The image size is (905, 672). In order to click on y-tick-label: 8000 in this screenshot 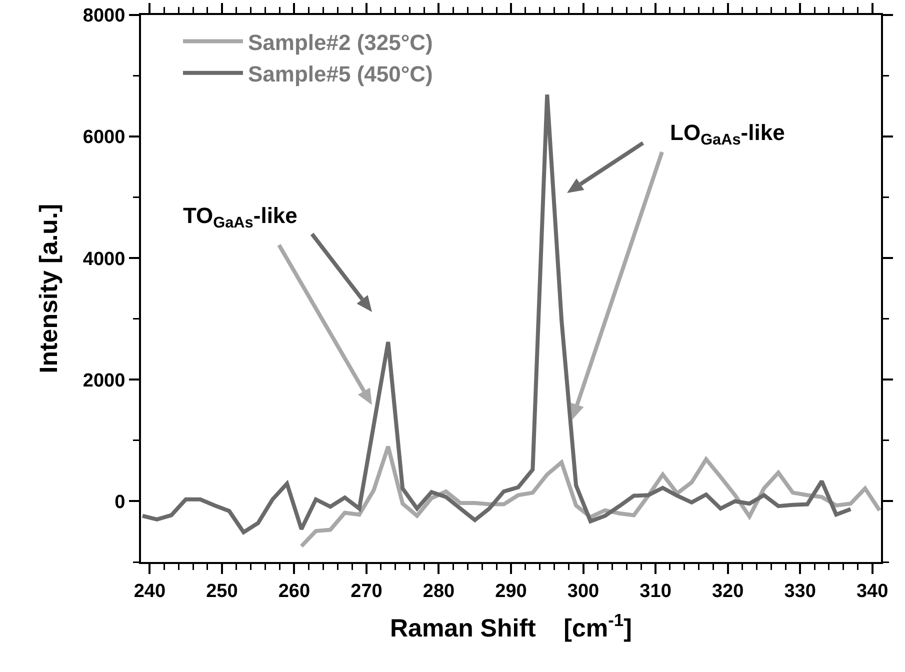, I will do `click(104, 16)`.